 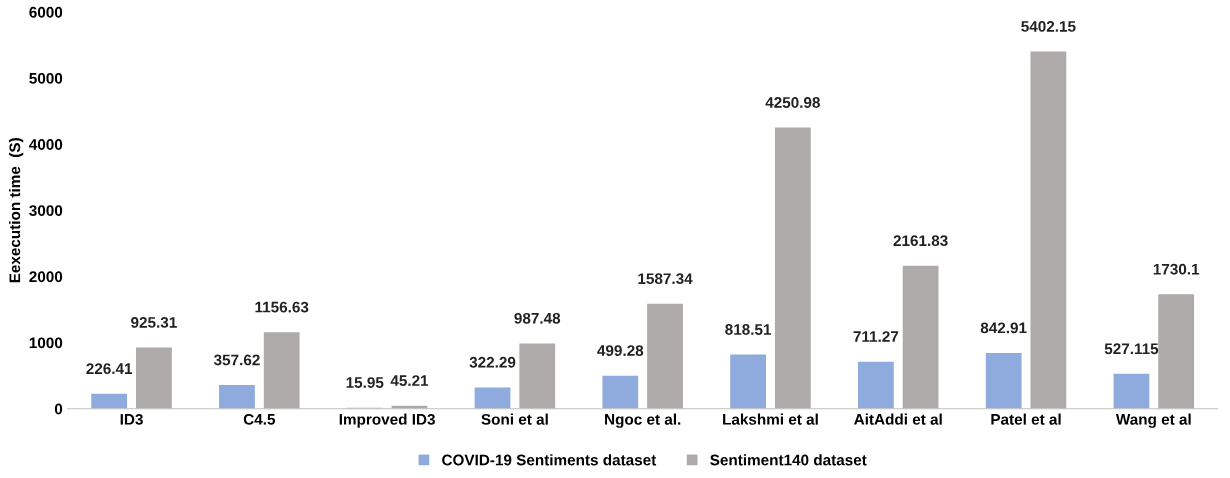 What do you see at coordinates (1176, 269) in the screenshot?
I see `data-label: 1730.1` at bounding box center [1176, 269].